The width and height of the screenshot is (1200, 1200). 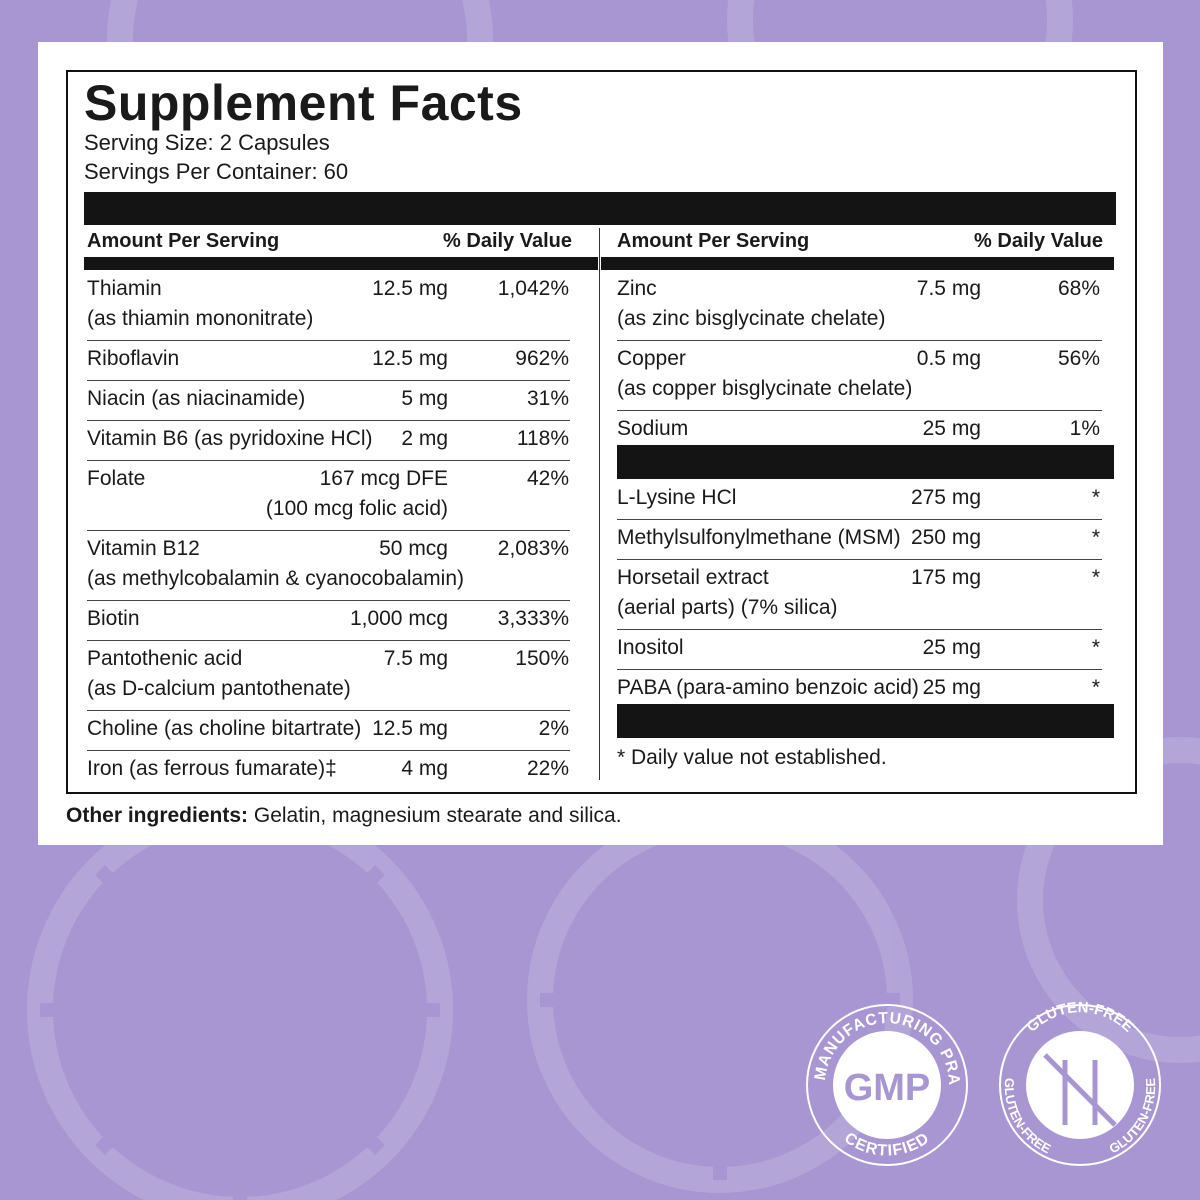 I want to click on gmp-badge-center, so click(x=887, y=1085).